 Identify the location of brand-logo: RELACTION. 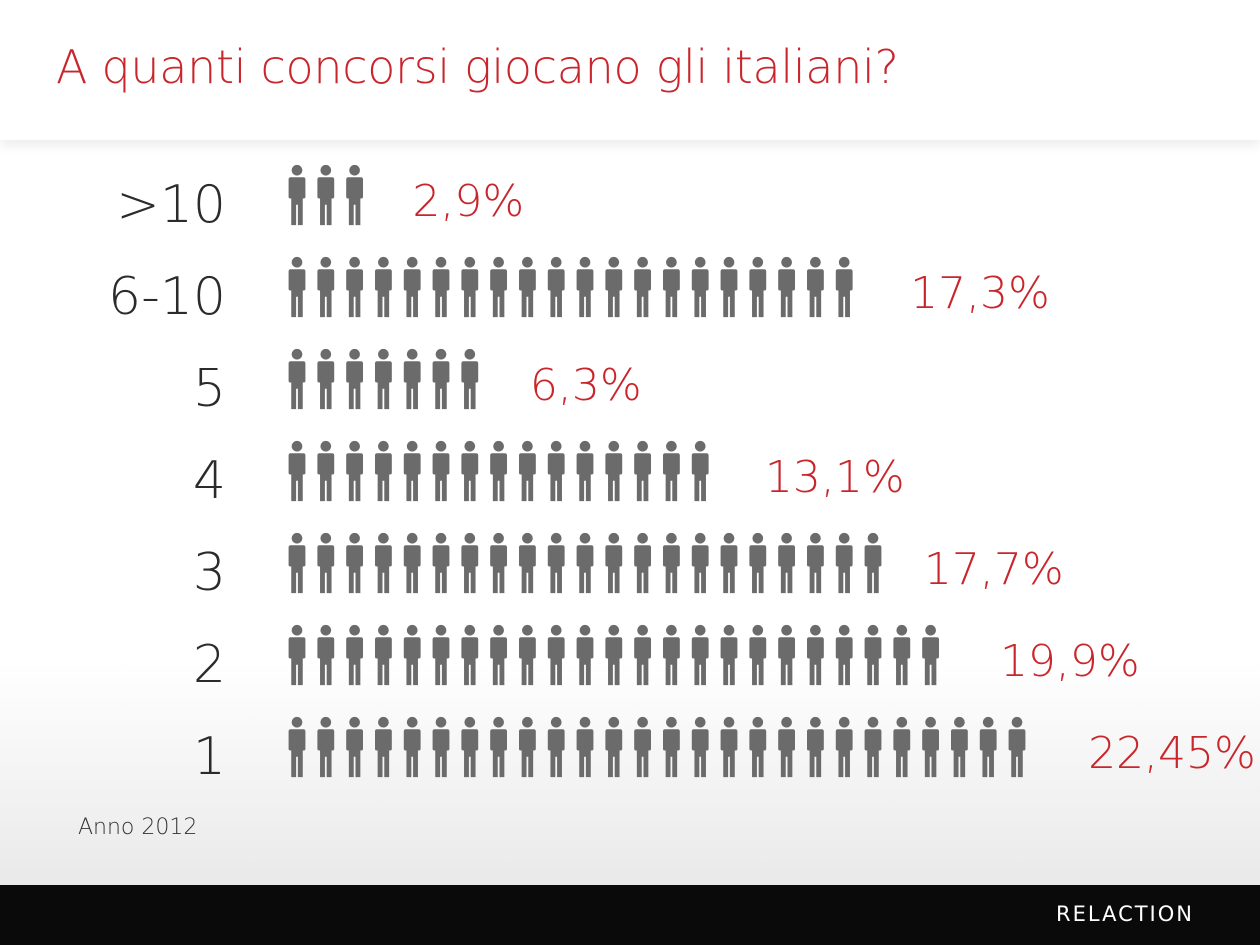
(1125, 914).